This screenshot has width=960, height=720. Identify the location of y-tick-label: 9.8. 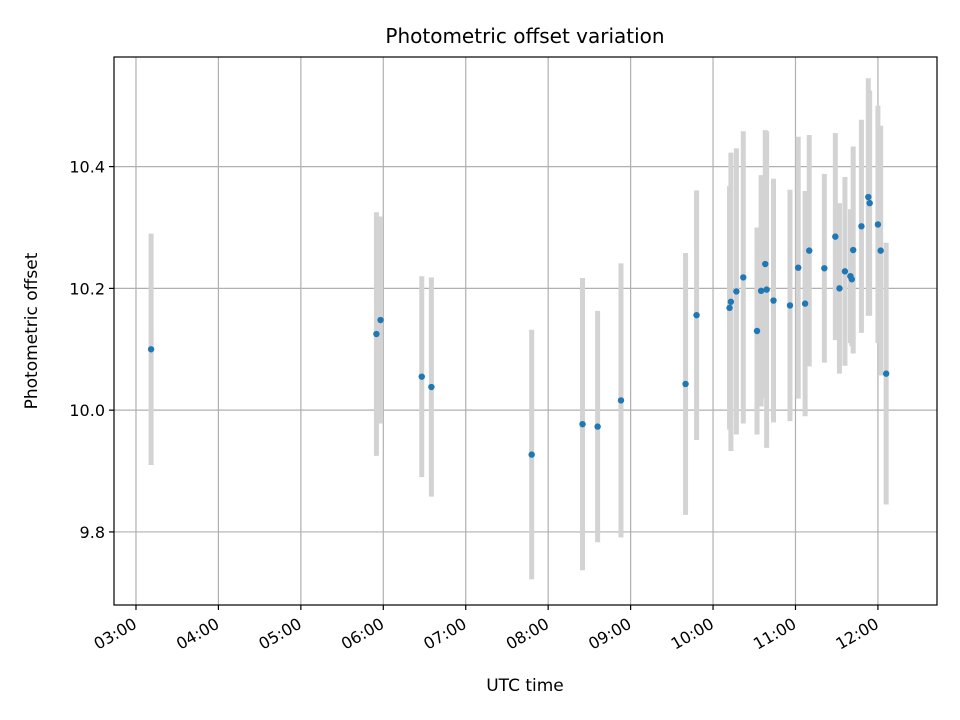
(92, 532).